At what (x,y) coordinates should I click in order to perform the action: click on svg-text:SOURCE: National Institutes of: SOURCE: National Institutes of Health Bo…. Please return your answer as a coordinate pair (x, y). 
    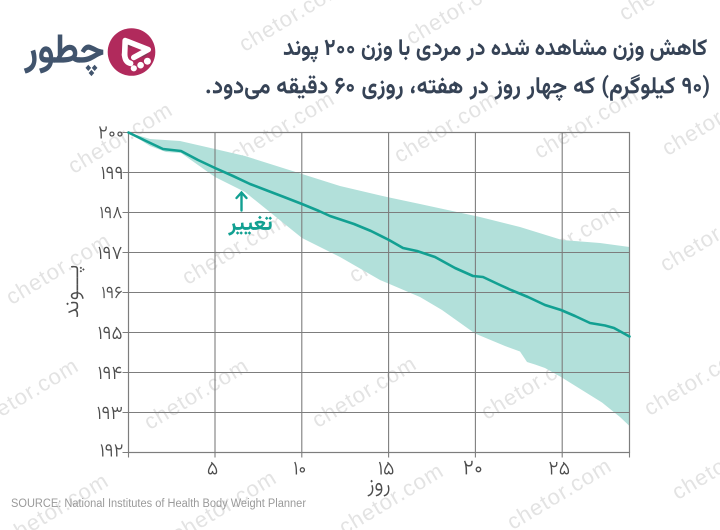
    Looking at the image, I should click on (158, 504).